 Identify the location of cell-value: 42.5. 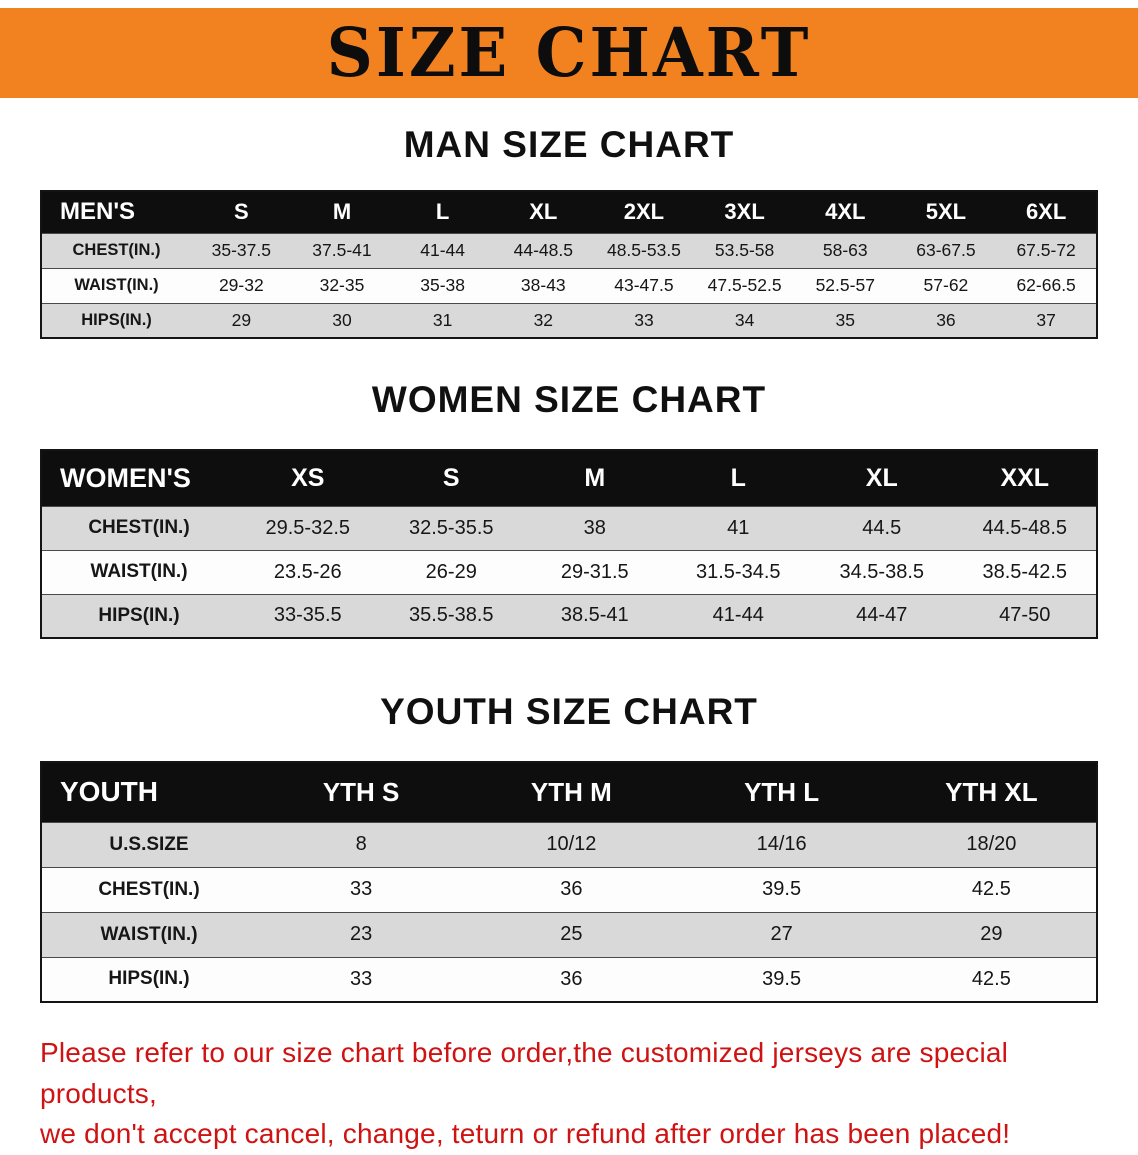
(991, 979).